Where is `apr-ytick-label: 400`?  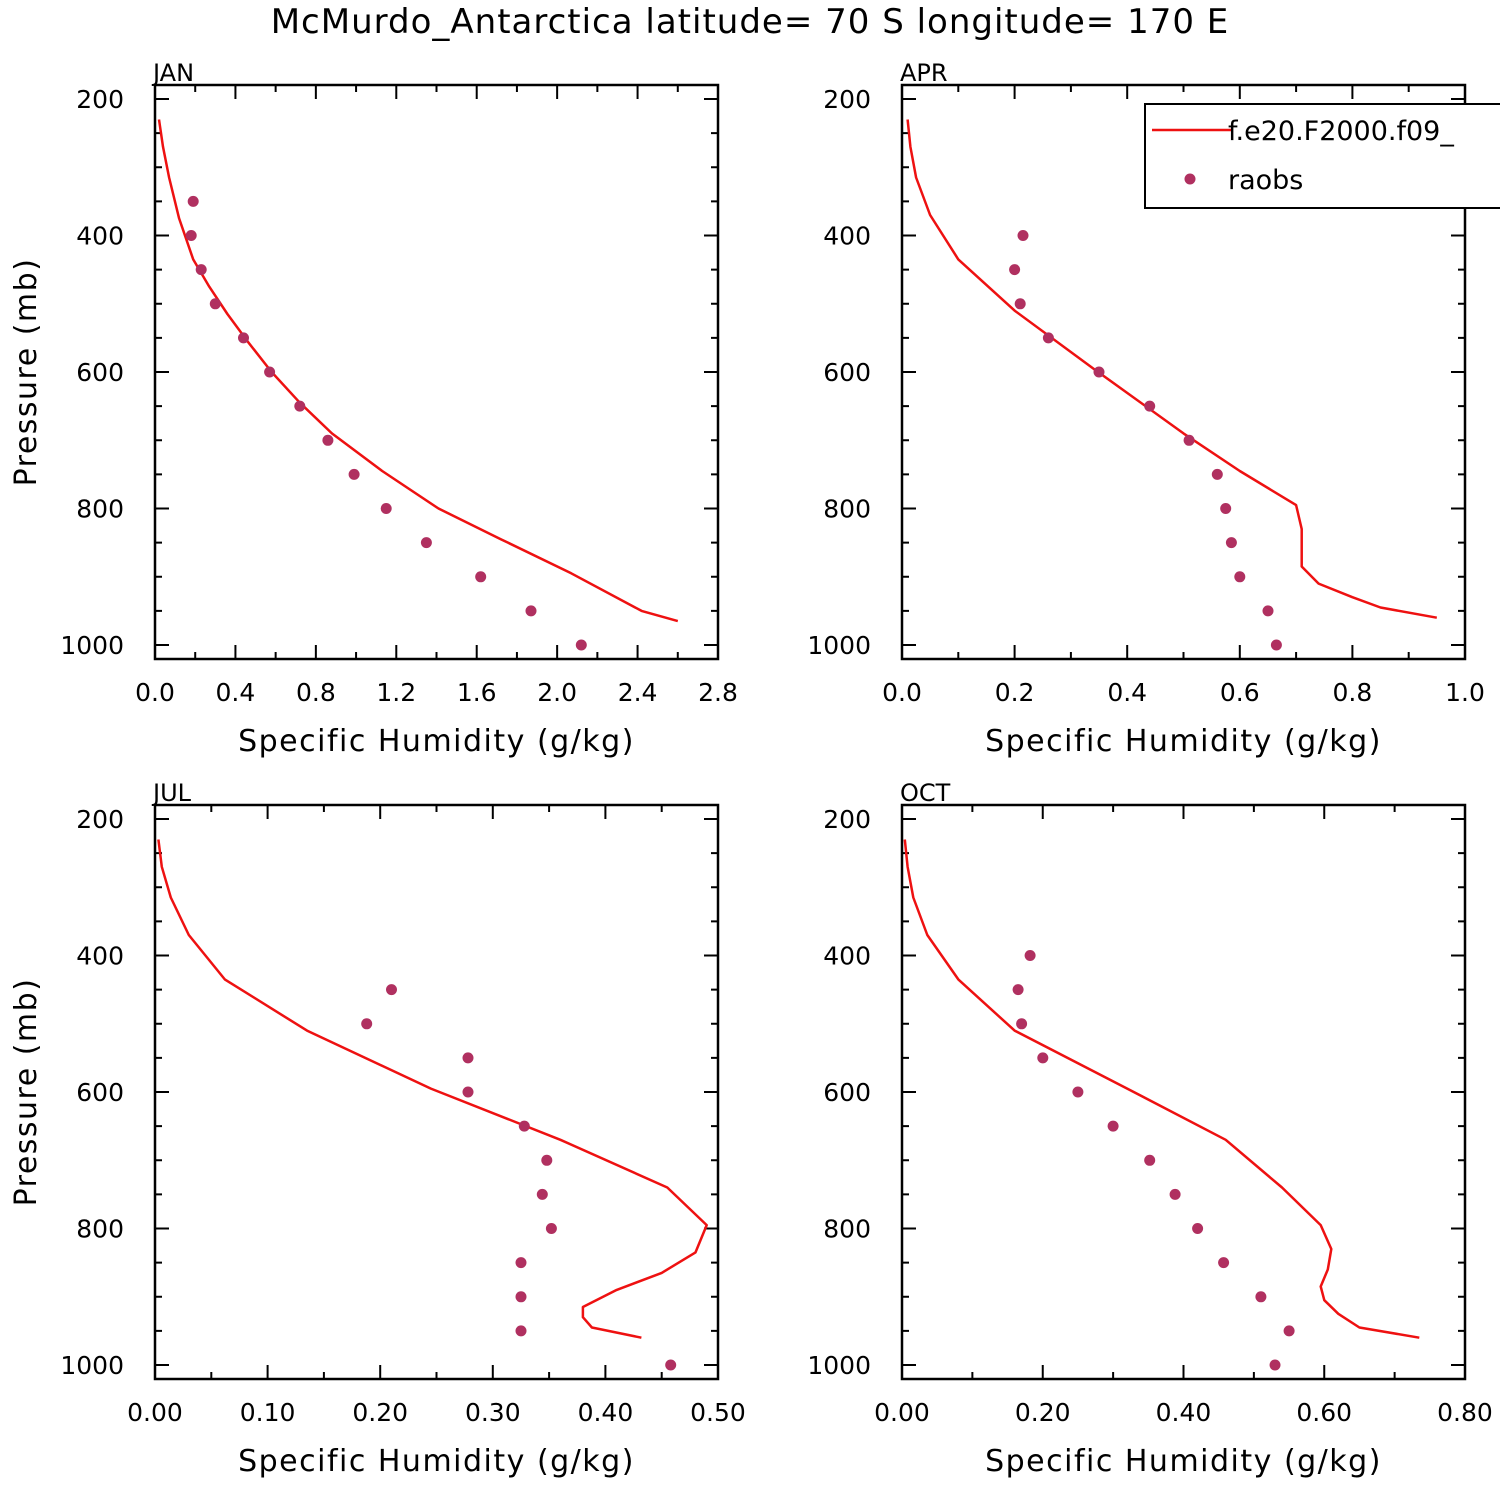 apr-ytick-label: 400 is located at coordinates (847, 236).